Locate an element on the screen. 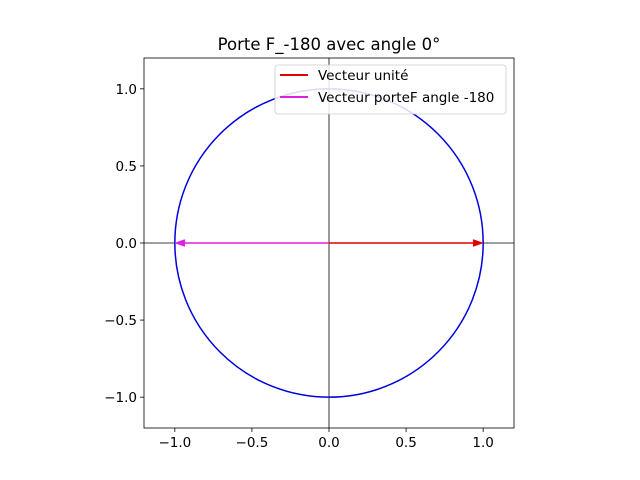 The image size is (640, 480). x-axis-ticks: −1.0 −0.5 0.0 0.5 1.0 is located at coordinates (326, 439).